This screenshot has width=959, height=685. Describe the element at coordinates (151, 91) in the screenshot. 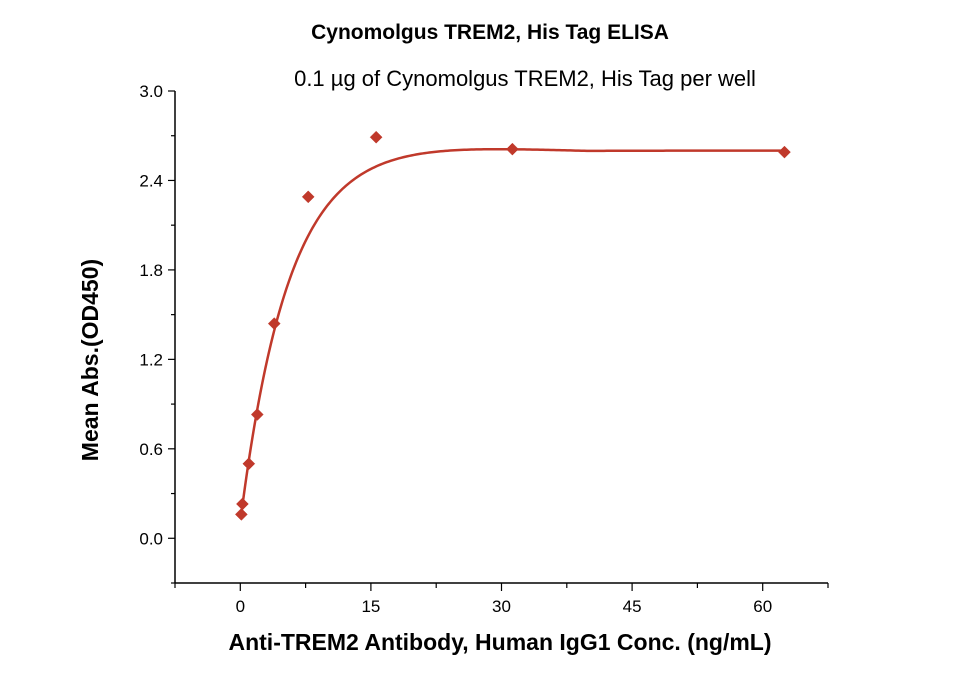

I see `y-tick-label: 3.0` at that location.